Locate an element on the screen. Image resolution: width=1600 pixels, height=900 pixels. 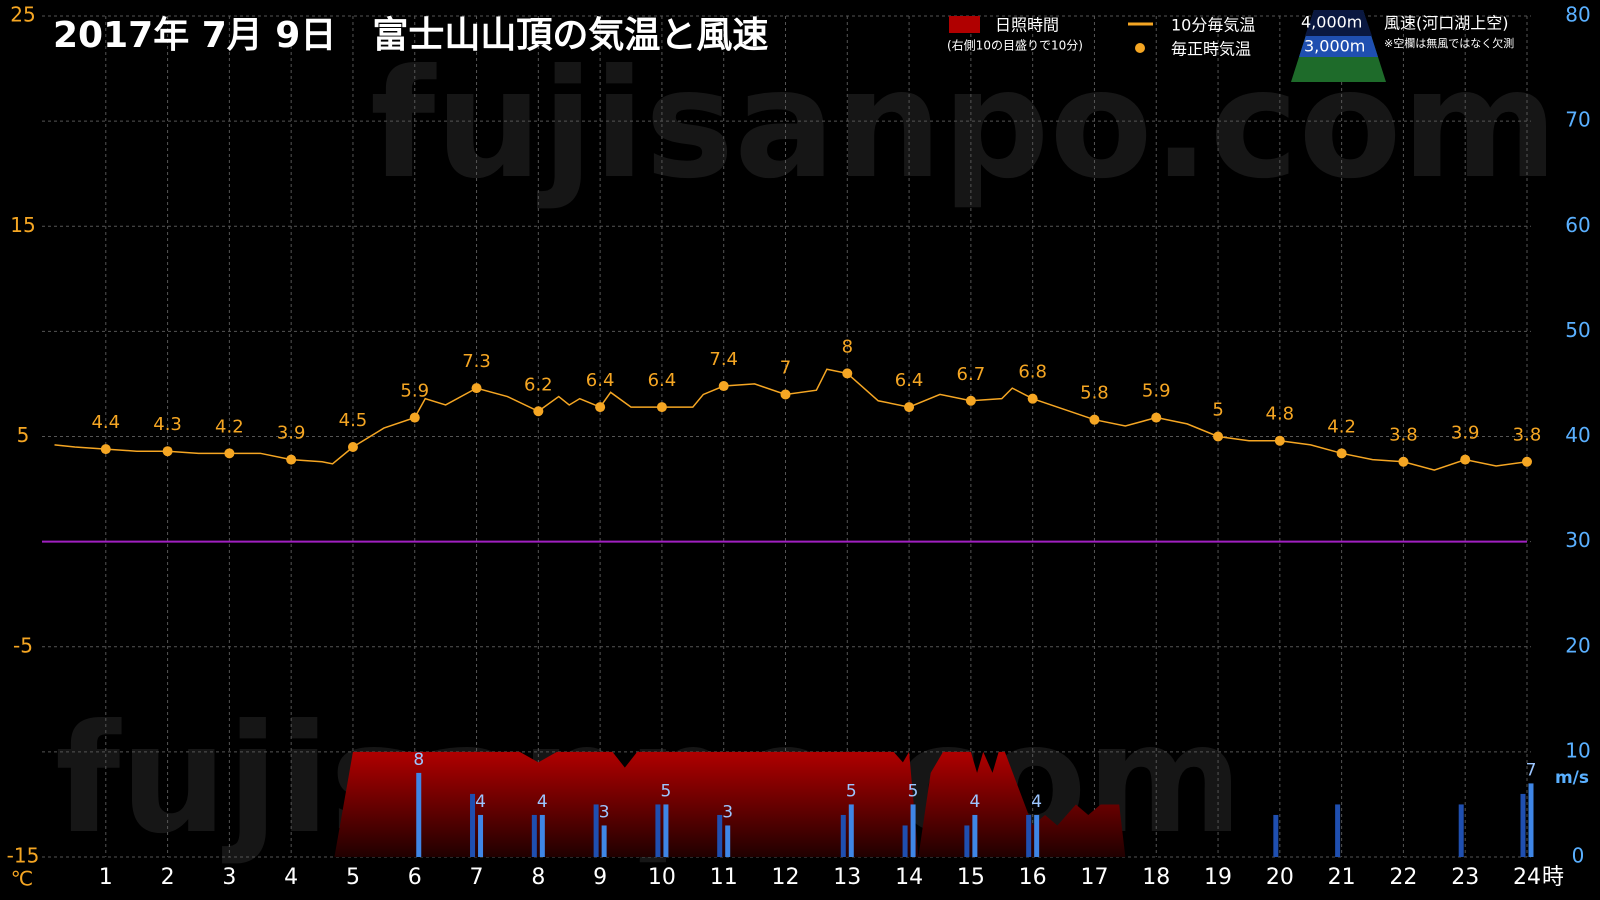
legend-note: ※空欄は無風ではなく欠測 is located at coordinates (1449, 43).